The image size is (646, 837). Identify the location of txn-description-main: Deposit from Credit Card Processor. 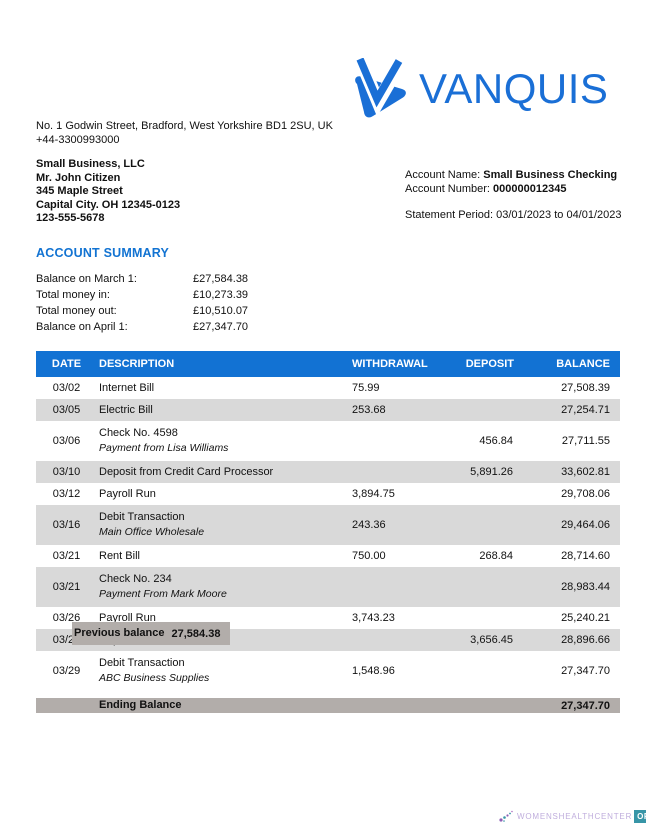
(186, 471).